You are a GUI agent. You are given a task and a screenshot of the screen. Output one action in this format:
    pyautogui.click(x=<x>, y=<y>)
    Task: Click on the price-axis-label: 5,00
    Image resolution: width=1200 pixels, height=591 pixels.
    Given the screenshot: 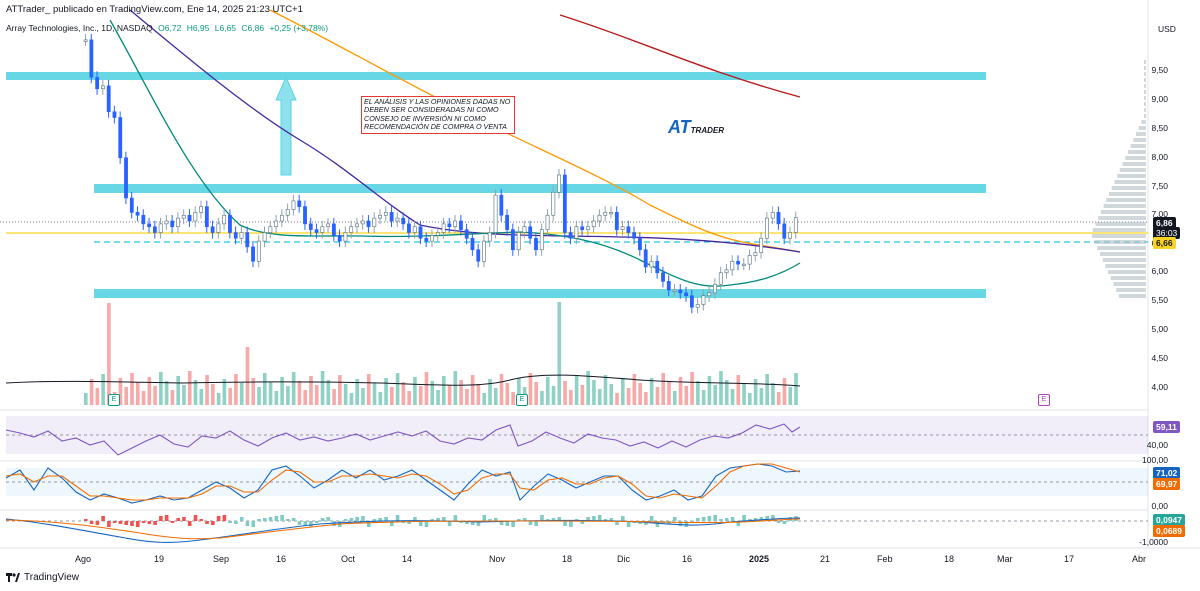 What is the action you would take?
    pyautogui.click(x=1159, y=329)
    